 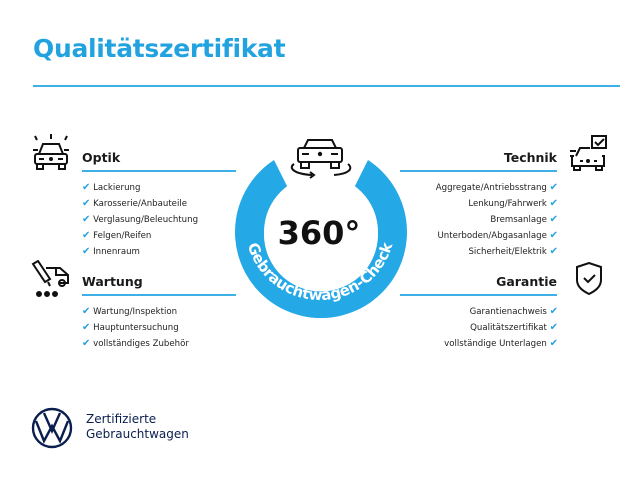 I want to click on list-item: Lenkung/Fahrwerk ✔, so click(x=513, y=203).